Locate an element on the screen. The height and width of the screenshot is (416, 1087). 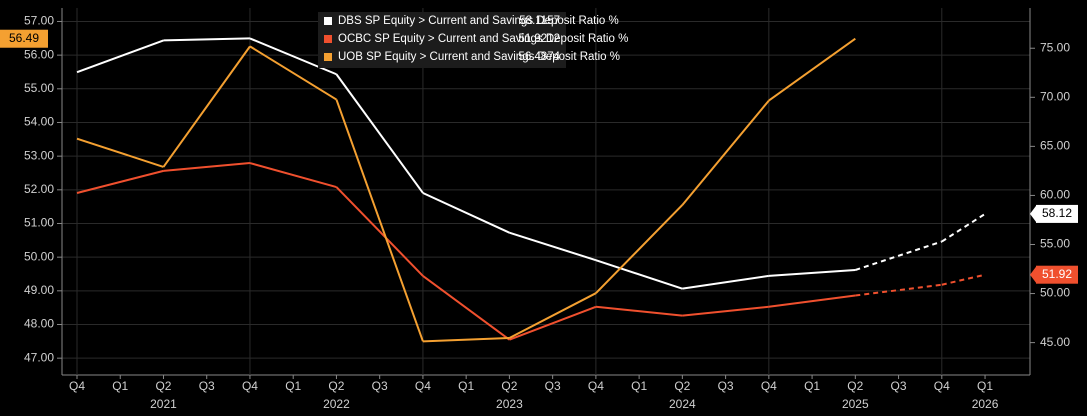
year-label: 2023 is located at coordinates (509, 404).